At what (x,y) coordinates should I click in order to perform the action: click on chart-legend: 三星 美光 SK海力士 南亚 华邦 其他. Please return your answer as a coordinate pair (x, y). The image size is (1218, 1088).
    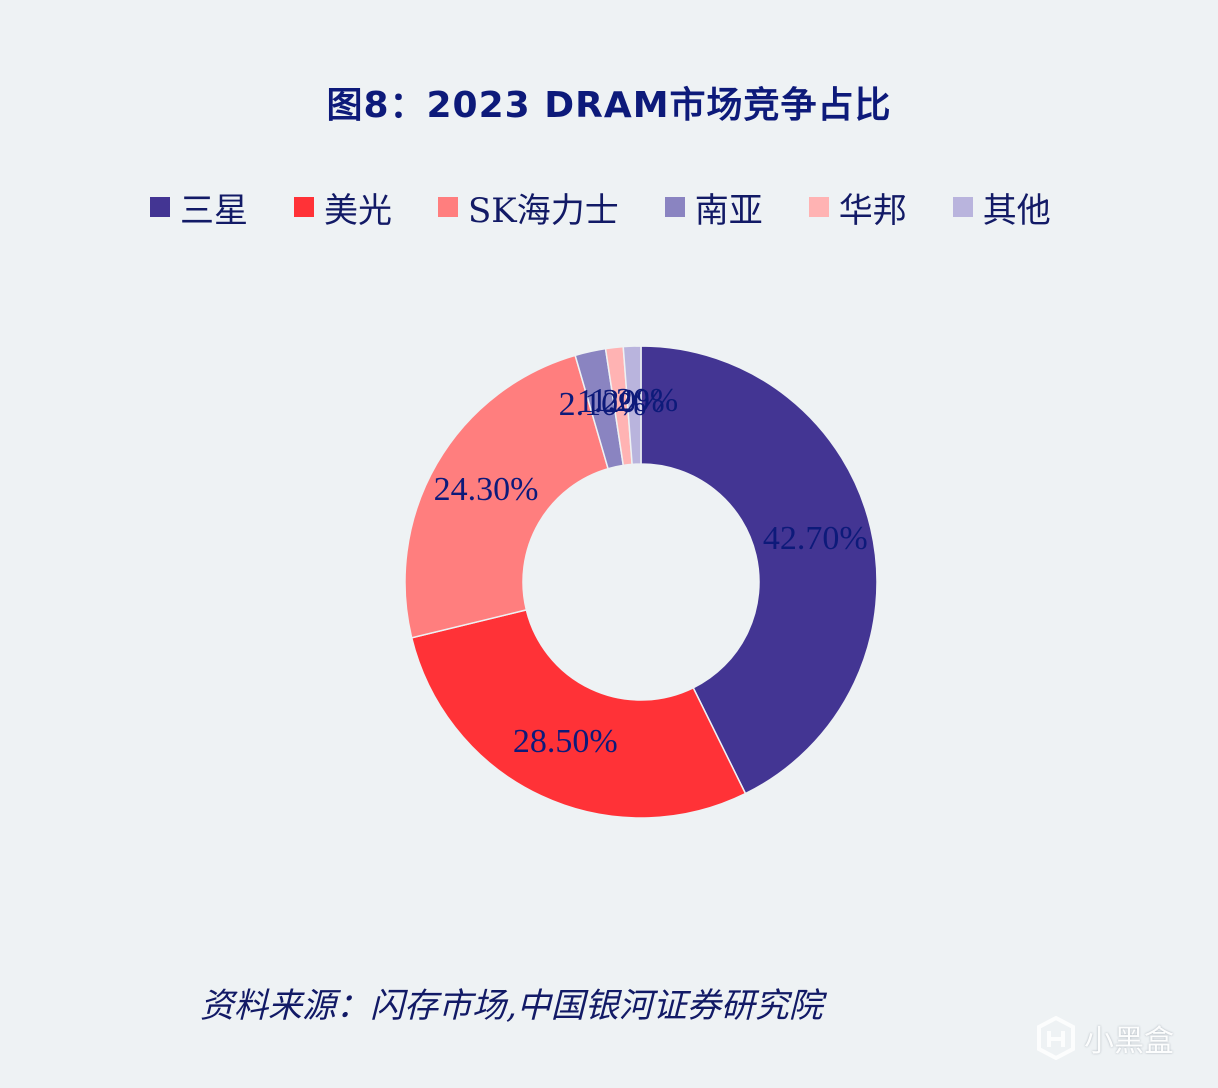
    Looking at the image, I should click on (623, 207).